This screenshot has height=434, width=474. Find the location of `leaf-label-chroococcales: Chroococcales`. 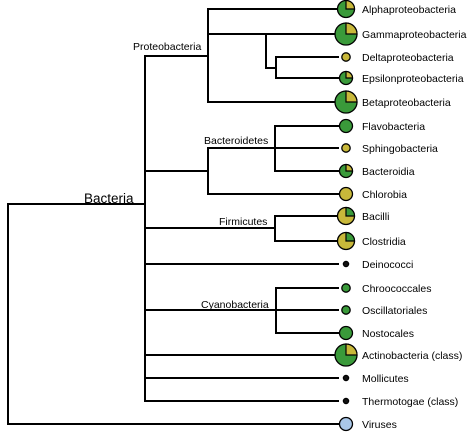

leaf-label-chroococcales: Chroococcales is located at coordinates (396, 289).